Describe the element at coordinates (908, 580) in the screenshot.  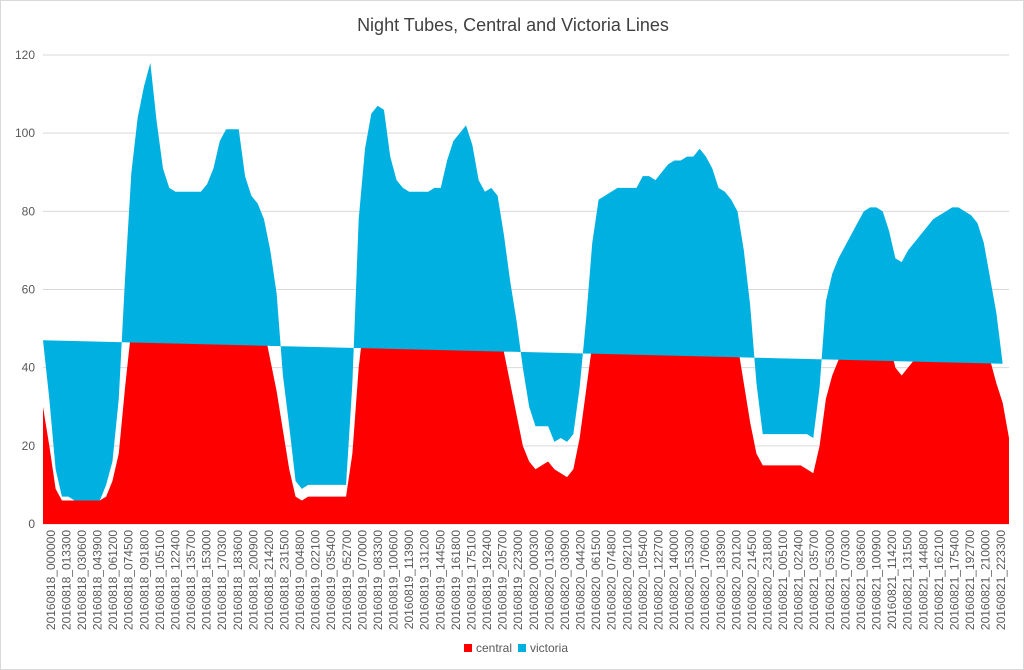
I see `x-tick-label: 20160821_131500` at that location.